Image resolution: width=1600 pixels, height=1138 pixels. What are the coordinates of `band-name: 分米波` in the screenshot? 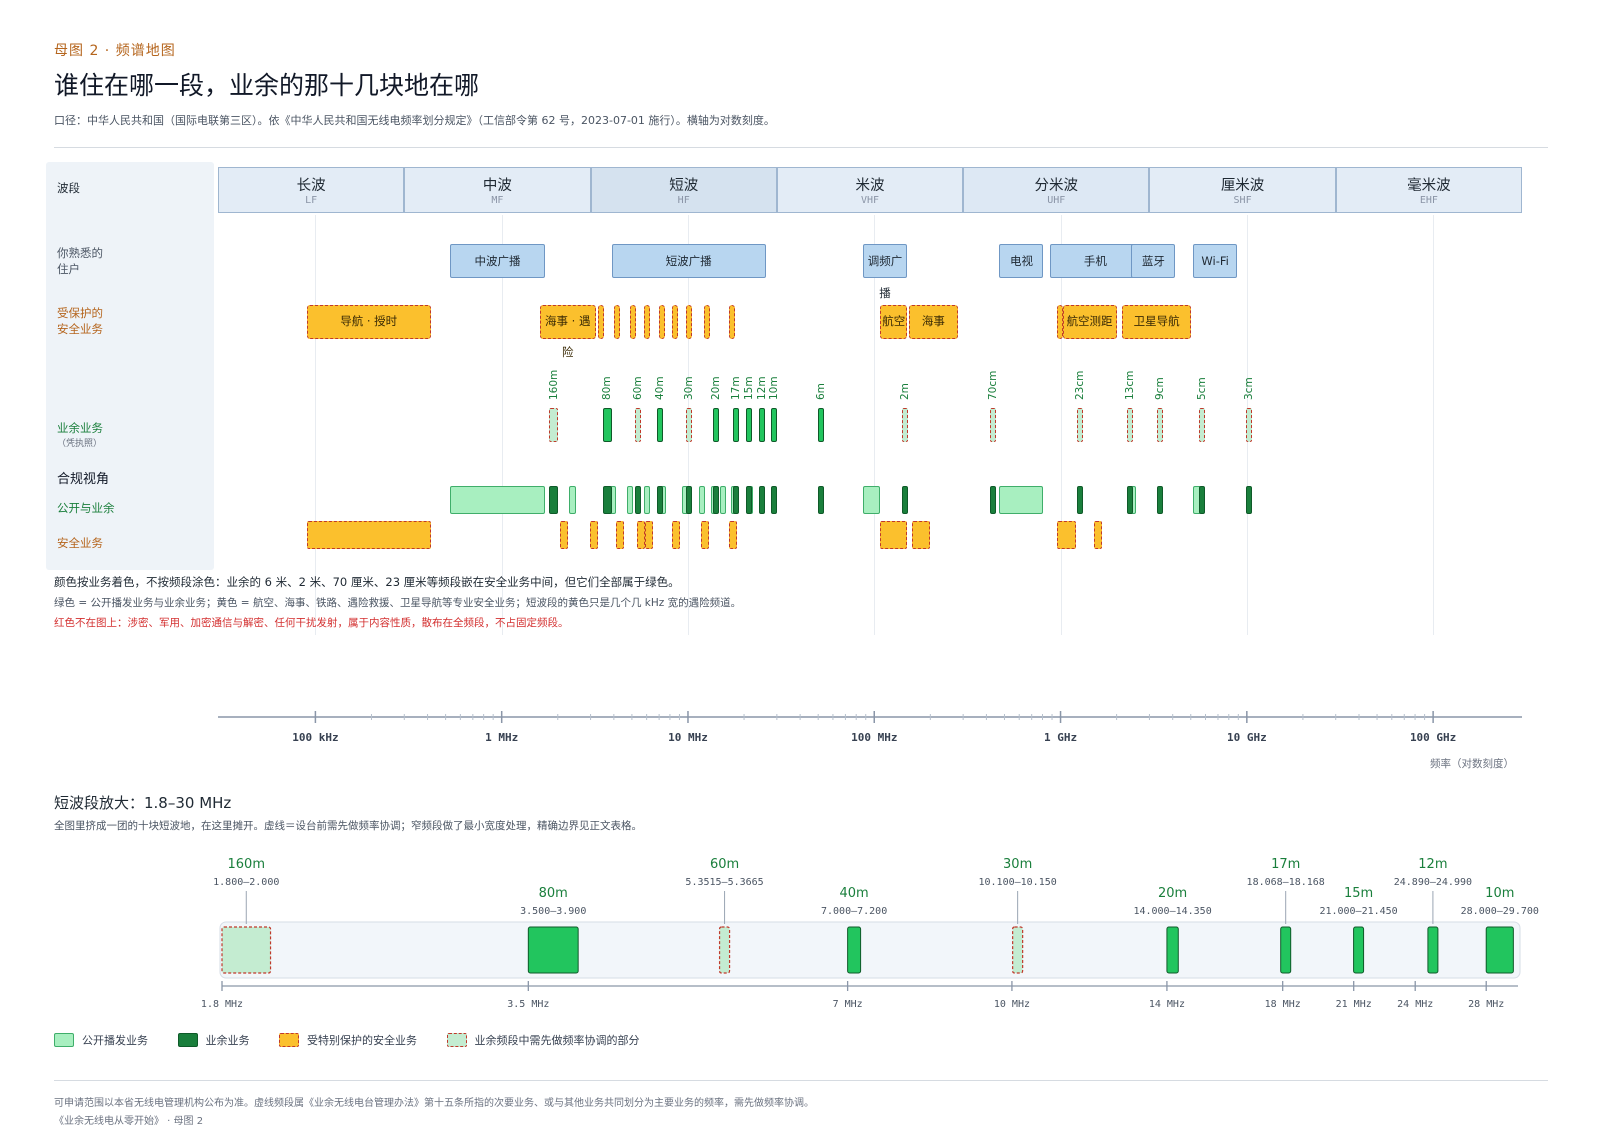 It's located at (1056, 186).